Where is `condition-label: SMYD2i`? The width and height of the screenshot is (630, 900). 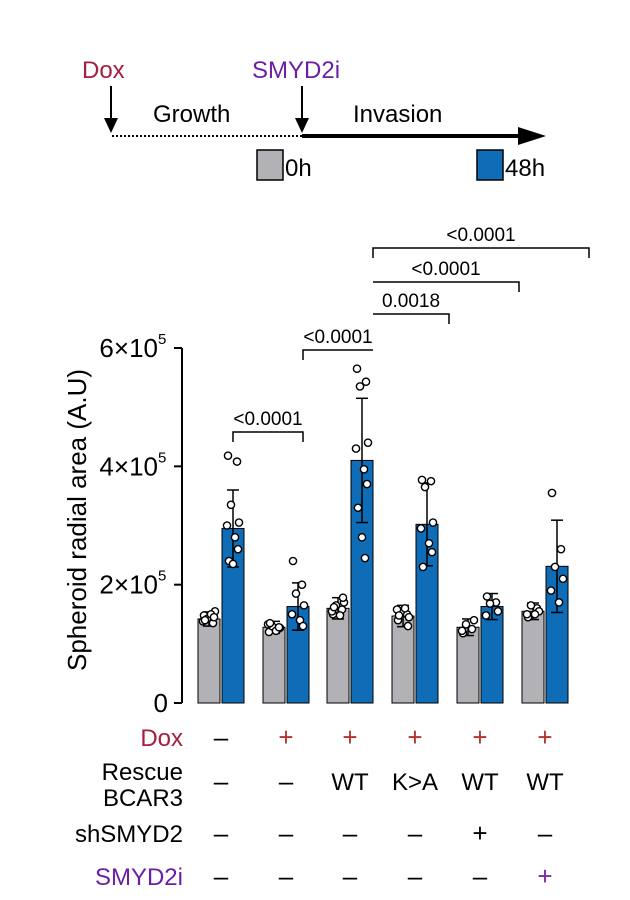 condition-label: SMYD2i is located at coordinates (139, 877).